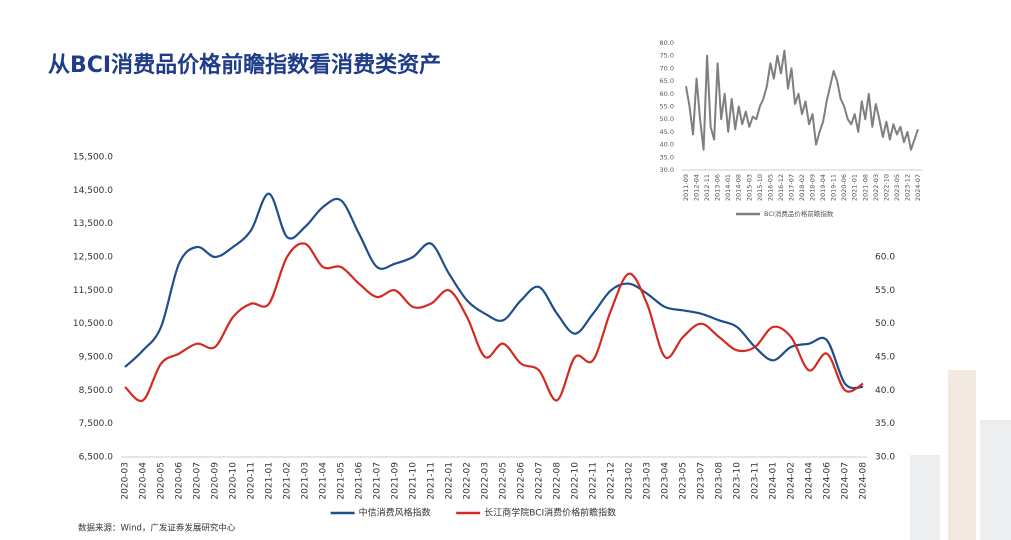  What do you see at coordinates (885, 424) in the screenshot?
I see `y2-tick-label: 35.0` at bounding box center [885, 424].